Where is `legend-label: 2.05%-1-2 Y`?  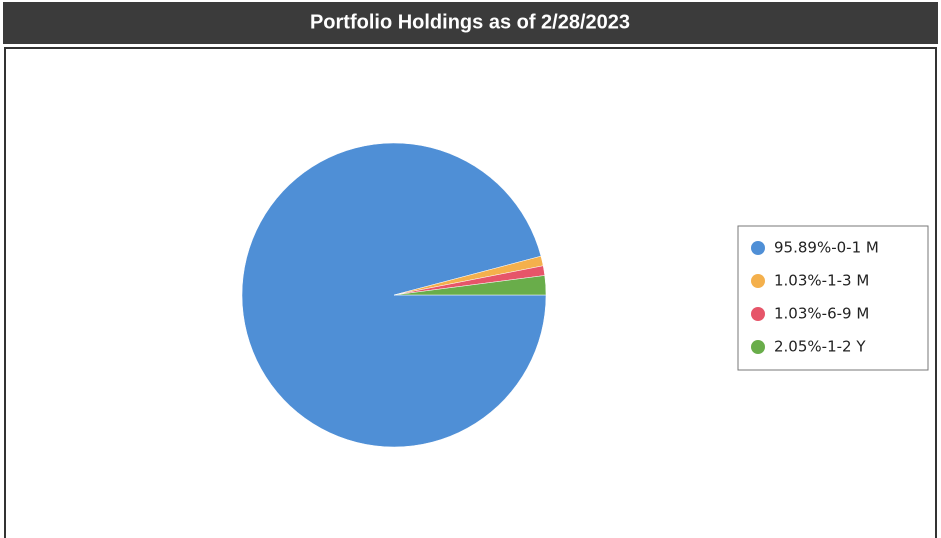 legend-label: 2.05%-1-2 Y is located at coordinates (820, 347).